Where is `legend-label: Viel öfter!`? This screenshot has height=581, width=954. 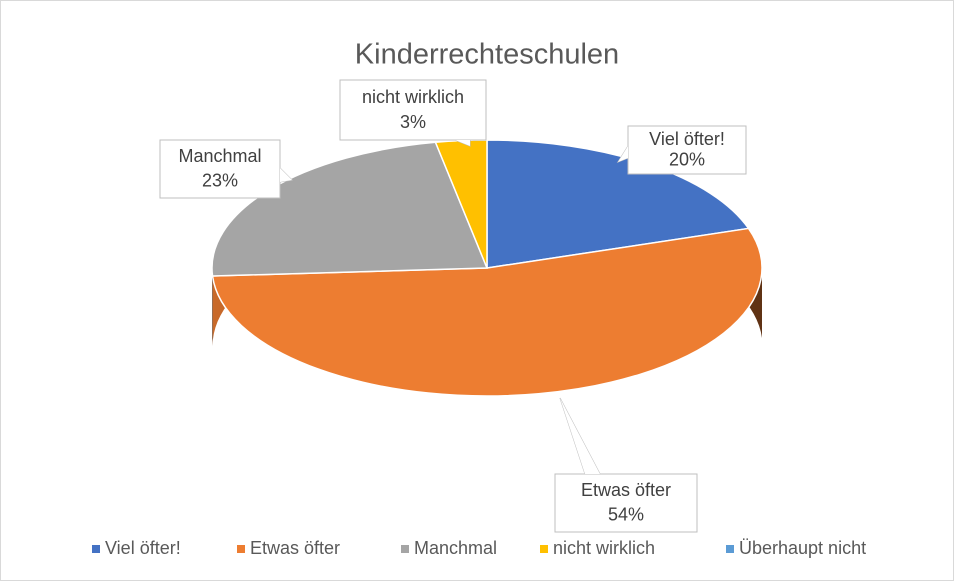 legend-label: Viel öfter! is located at coordinates (143, 548).